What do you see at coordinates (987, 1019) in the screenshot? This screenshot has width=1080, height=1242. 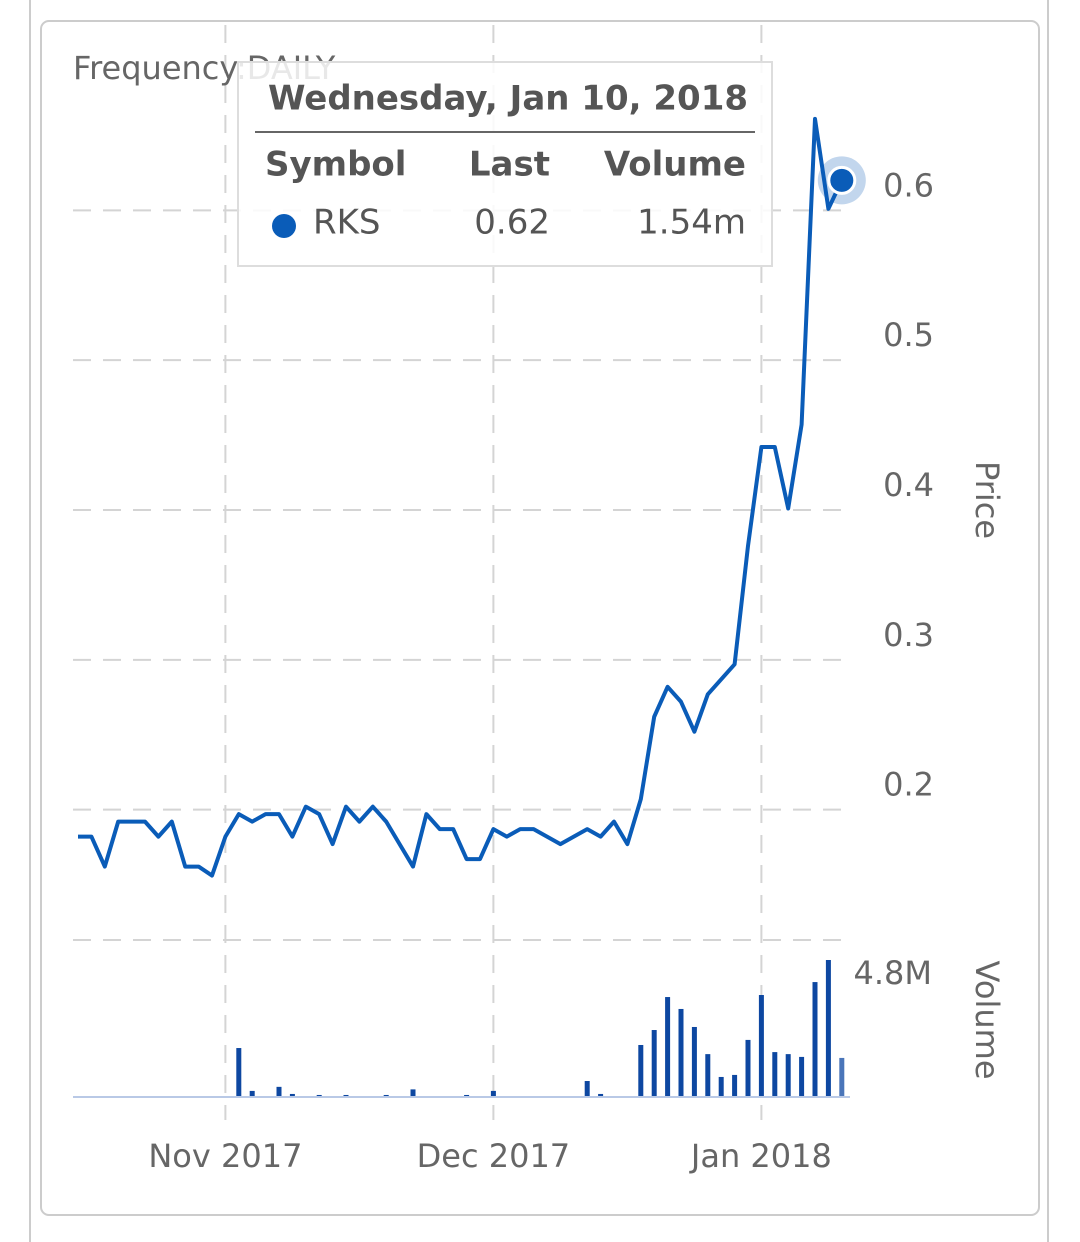 I see `y2-axis-title: Volume` at bounding box center [987, 1019].